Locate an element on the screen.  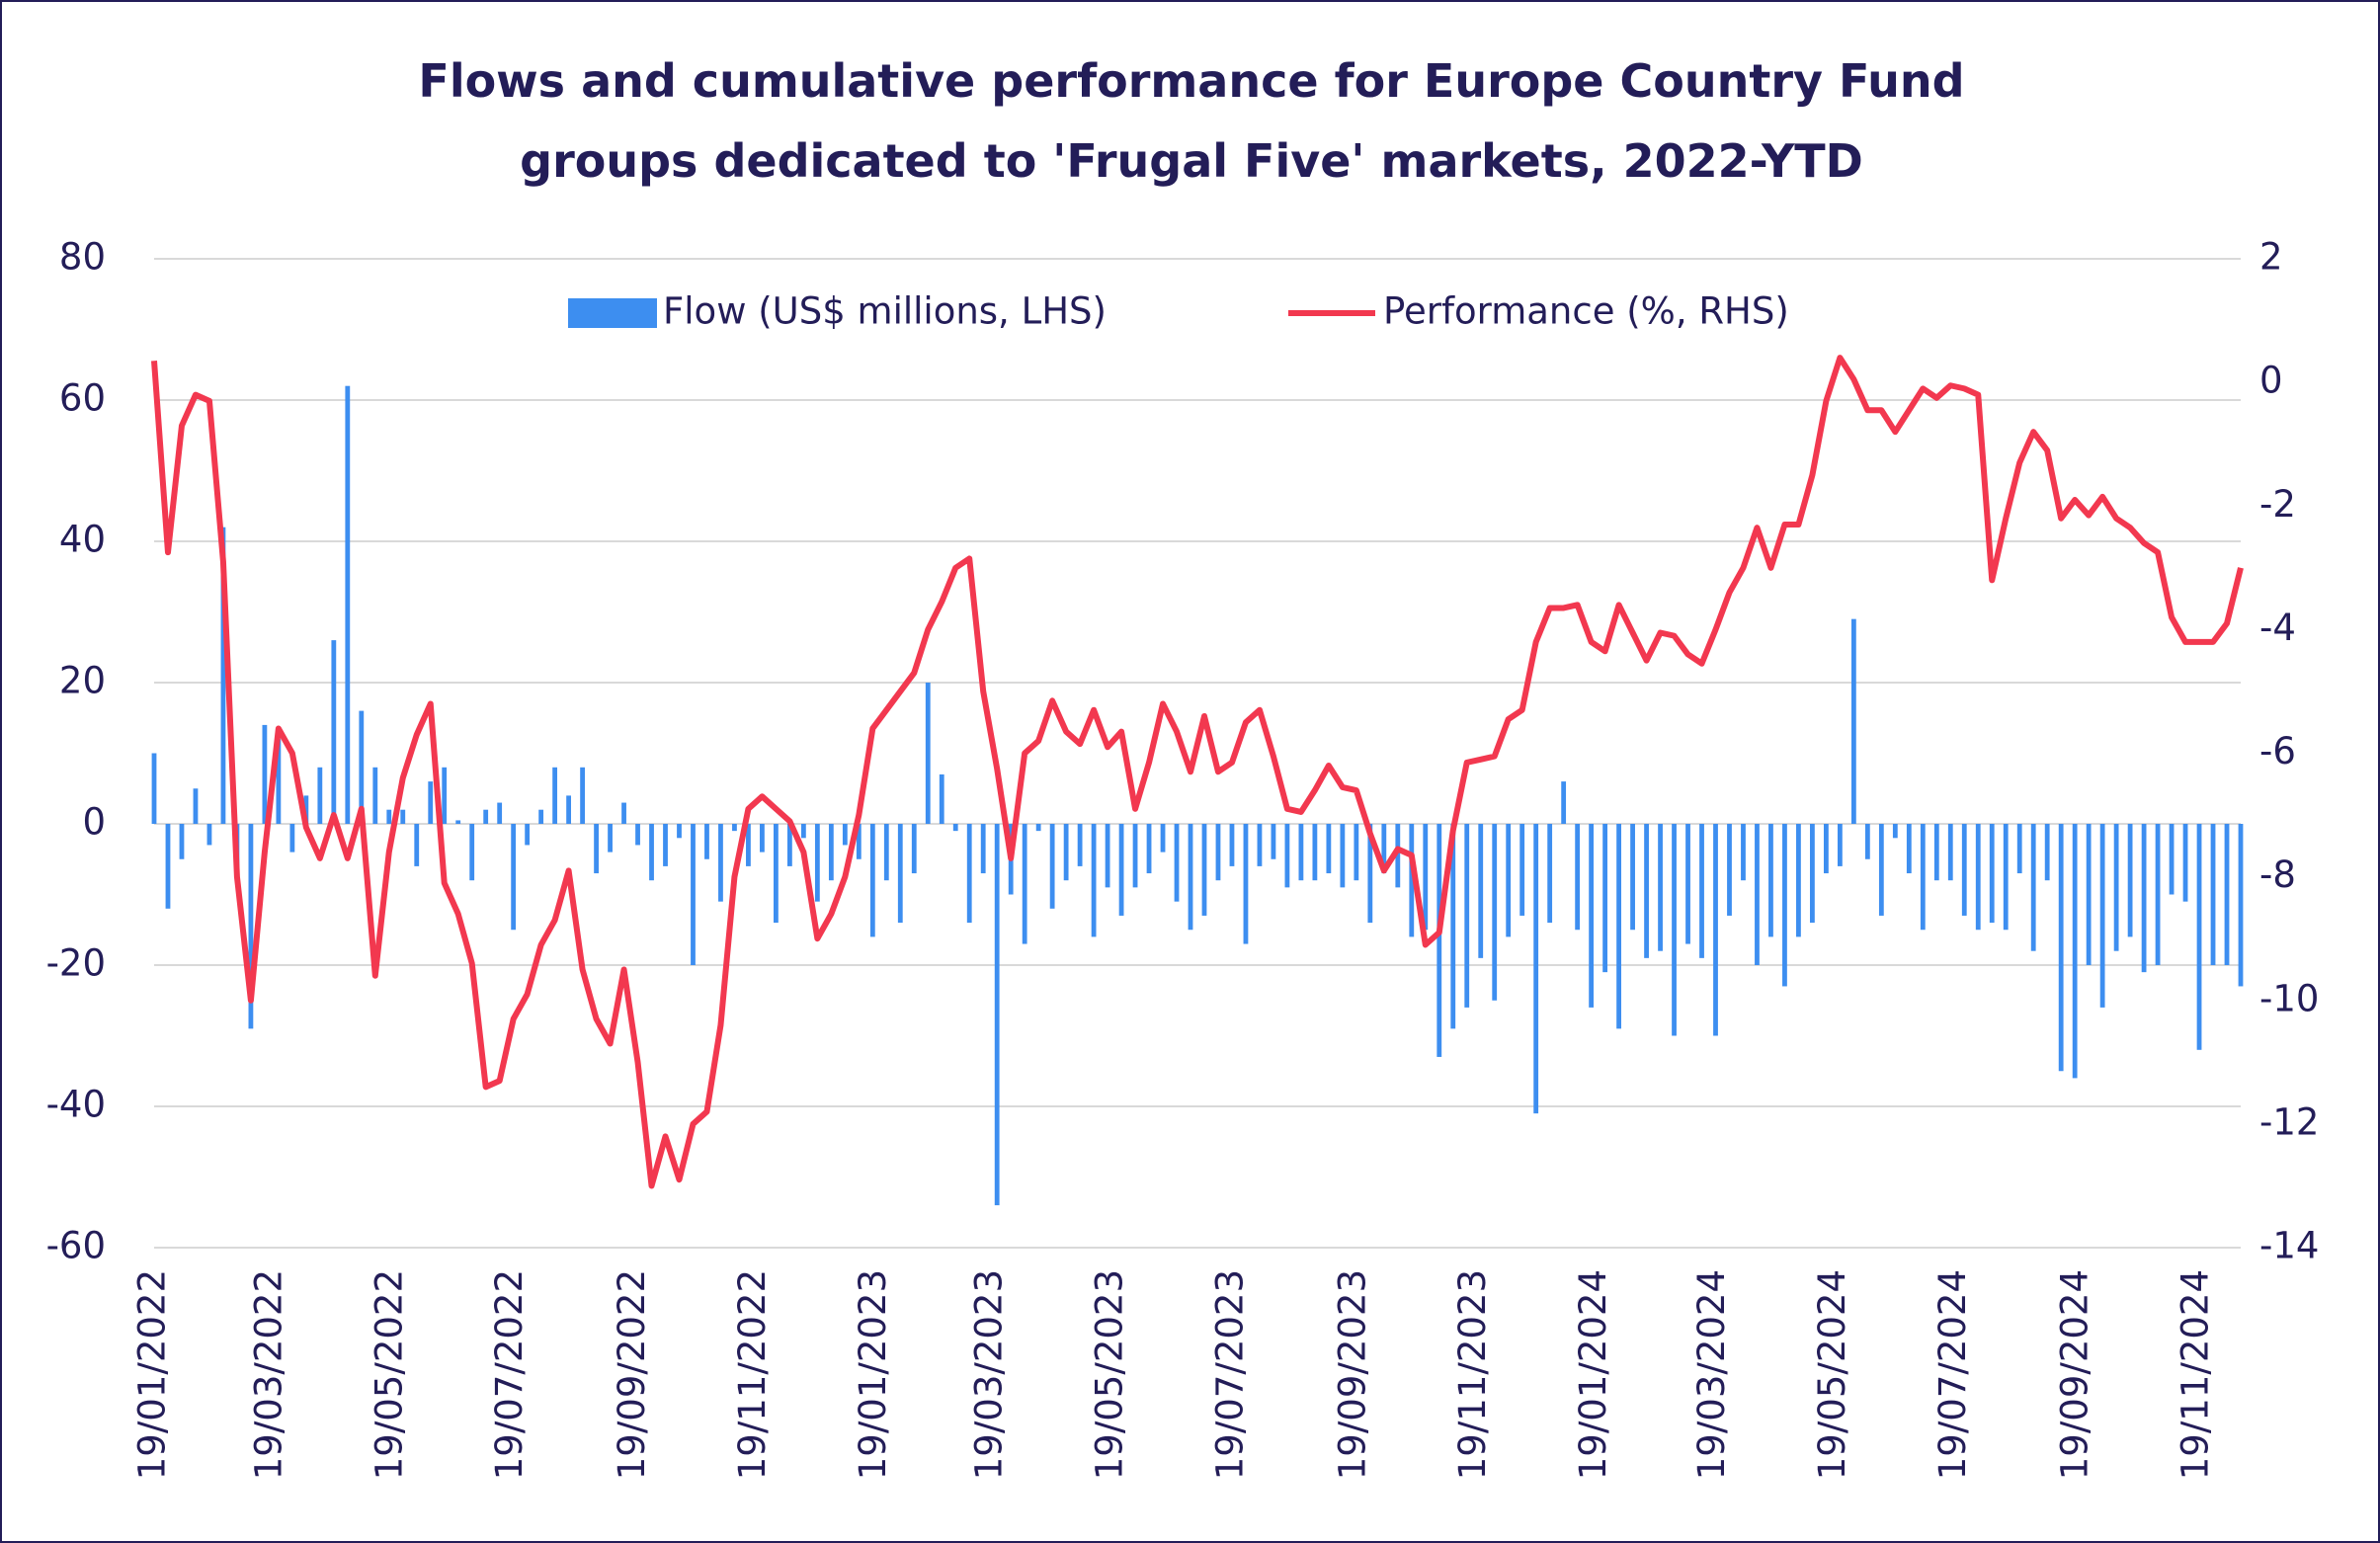
x-tick-label: 19/09/2023 is located at coordinates (1352, 1374).